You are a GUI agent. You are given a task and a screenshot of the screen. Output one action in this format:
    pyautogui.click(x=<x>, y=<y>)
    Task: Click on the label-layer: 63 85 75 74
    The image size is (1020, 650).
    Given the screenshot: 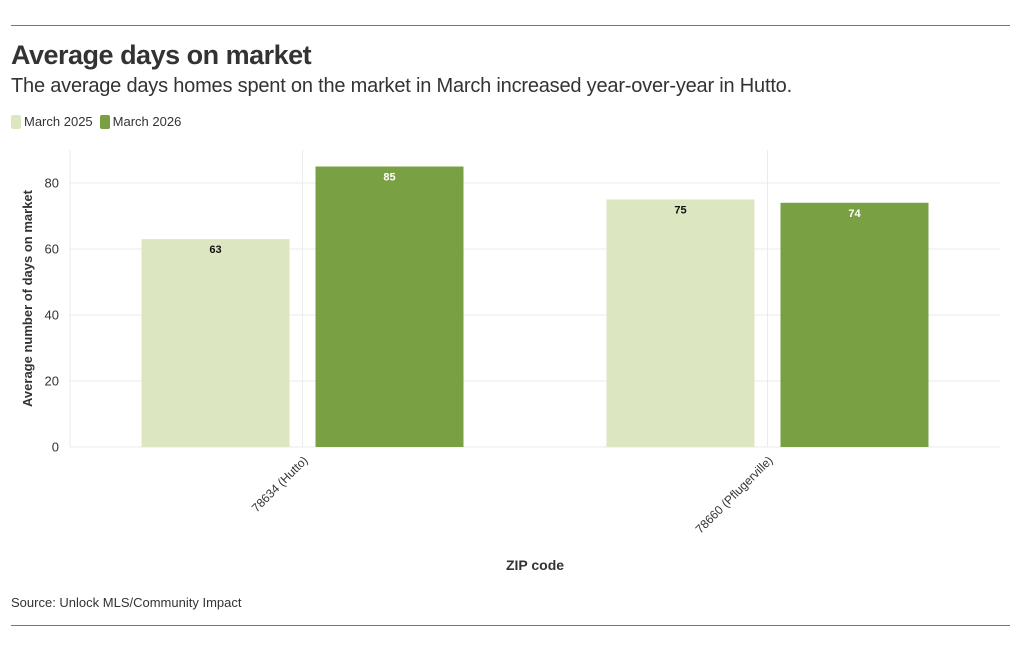 What is the action you would take?
    pyautogui.click(x=535, y=214)
    